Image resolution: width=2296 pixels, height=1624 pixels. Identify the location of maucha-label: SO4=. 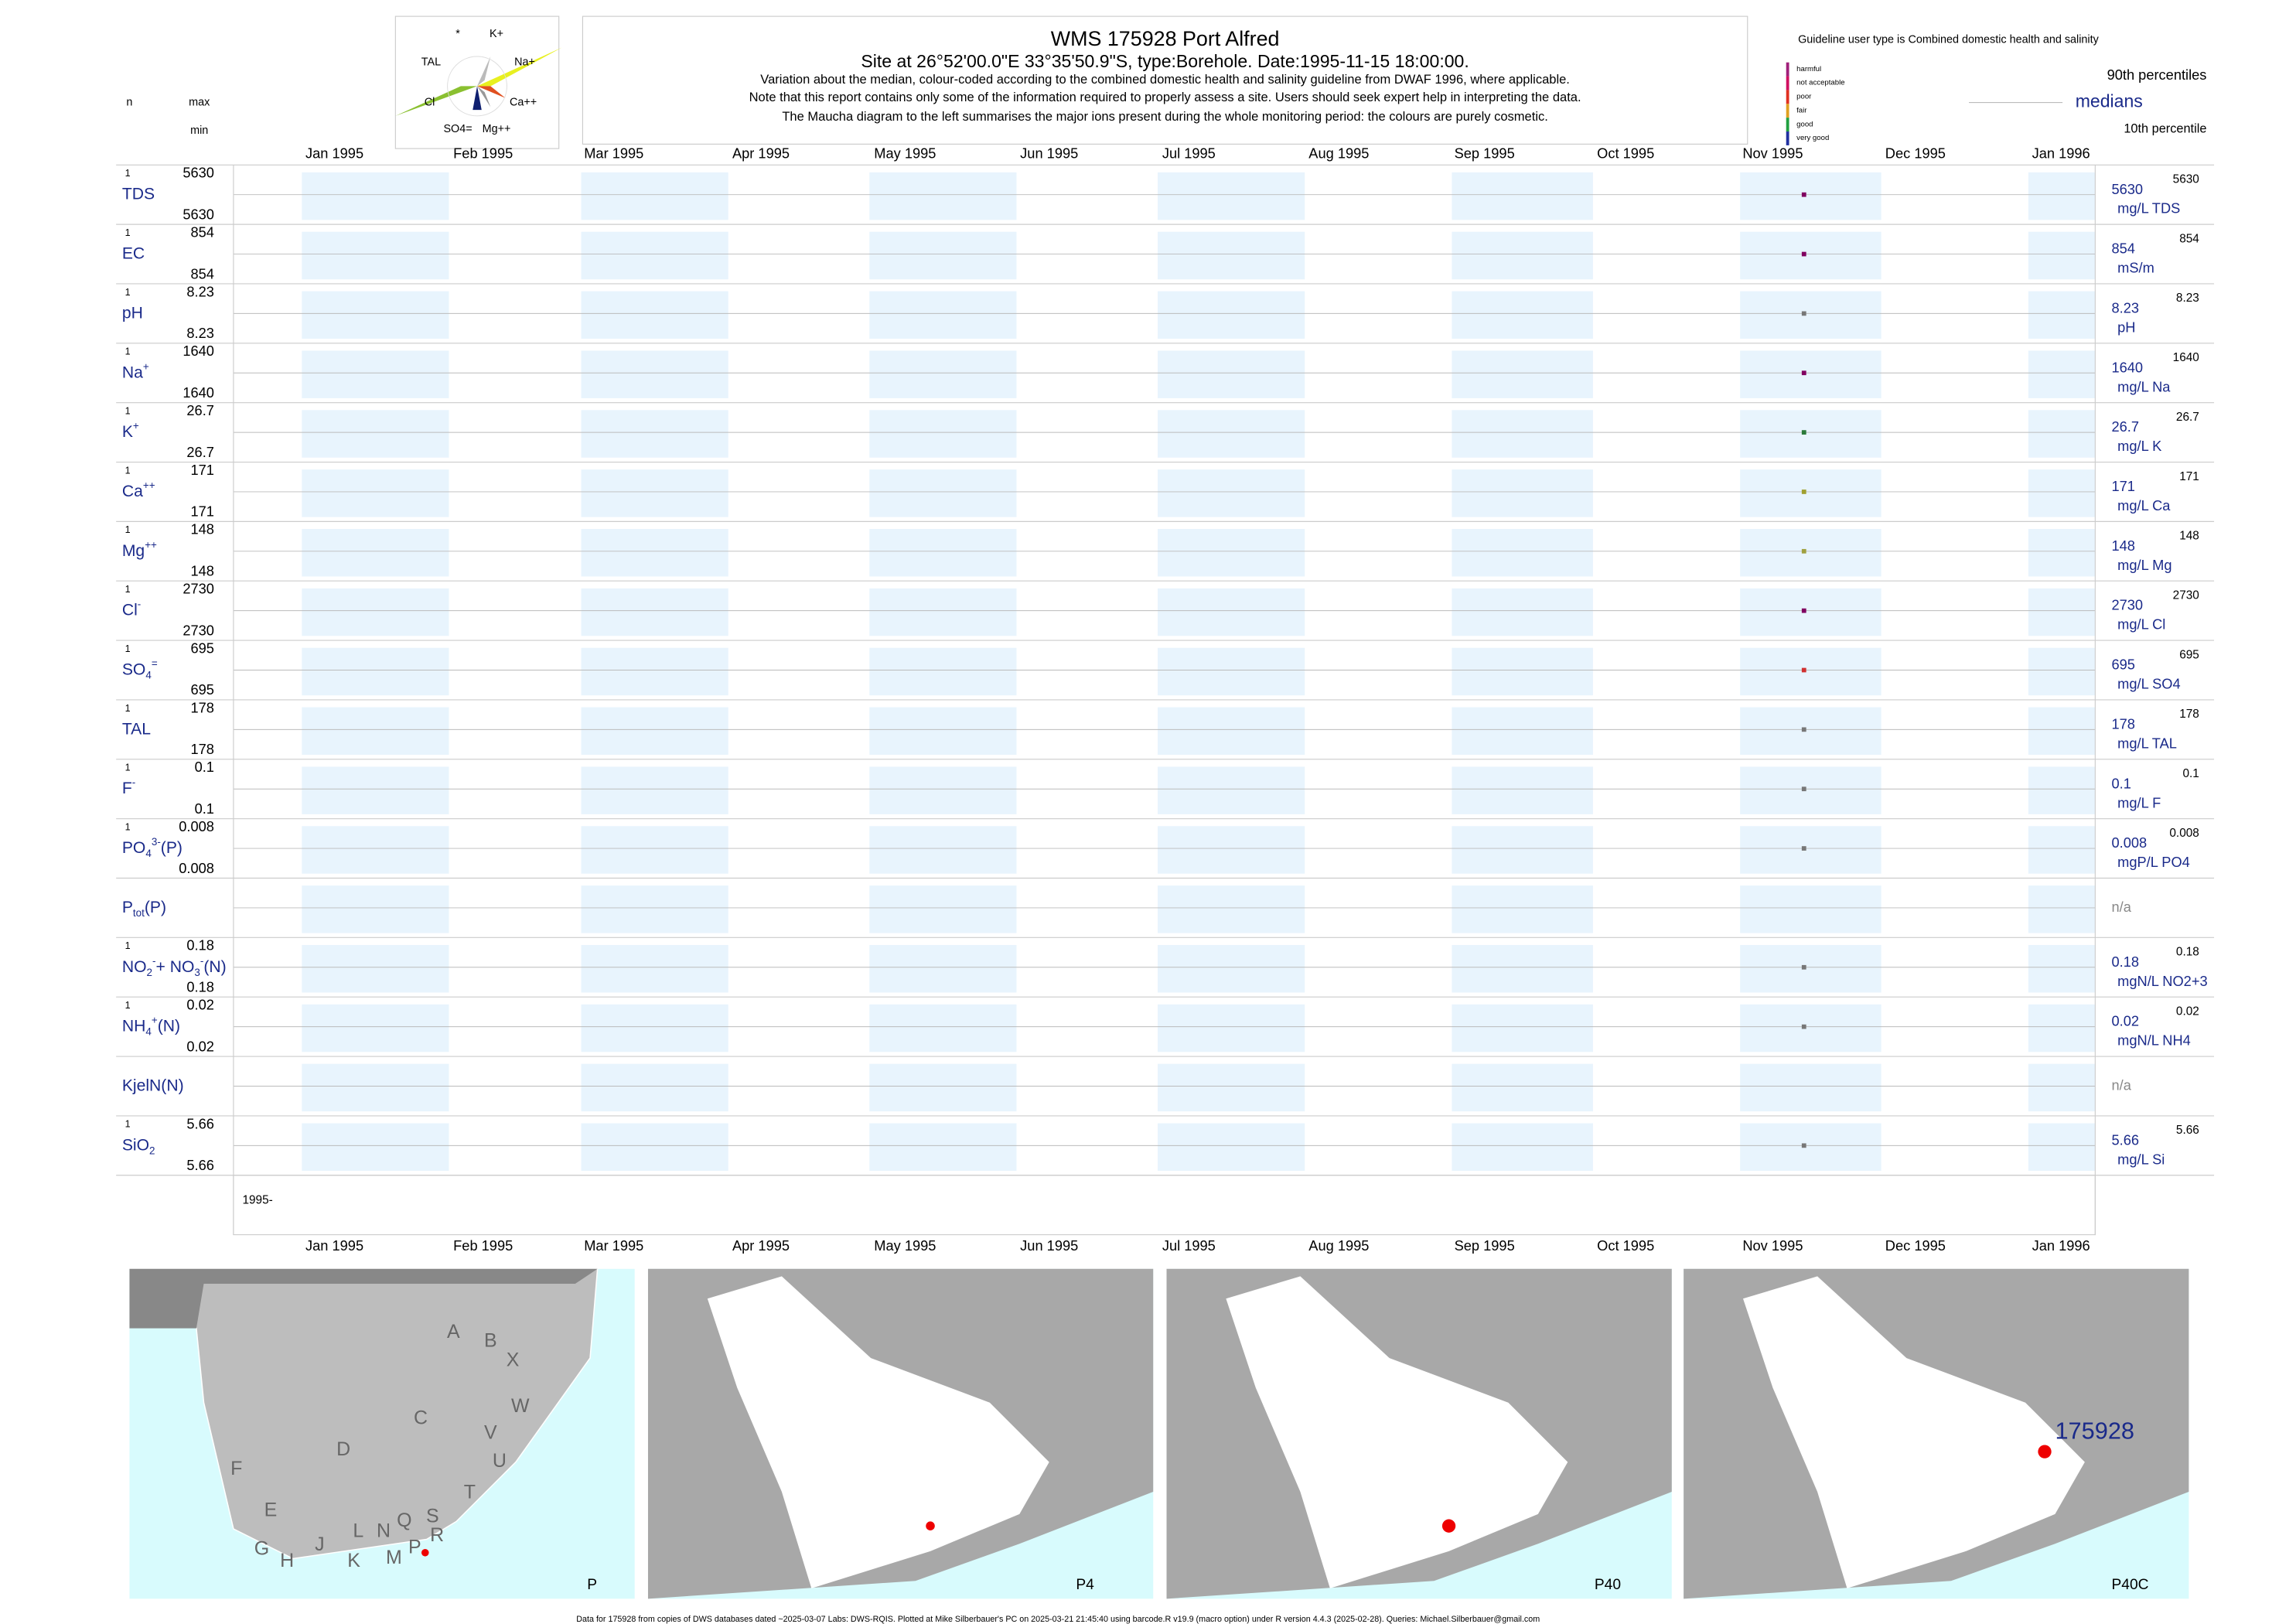
(457, 129).